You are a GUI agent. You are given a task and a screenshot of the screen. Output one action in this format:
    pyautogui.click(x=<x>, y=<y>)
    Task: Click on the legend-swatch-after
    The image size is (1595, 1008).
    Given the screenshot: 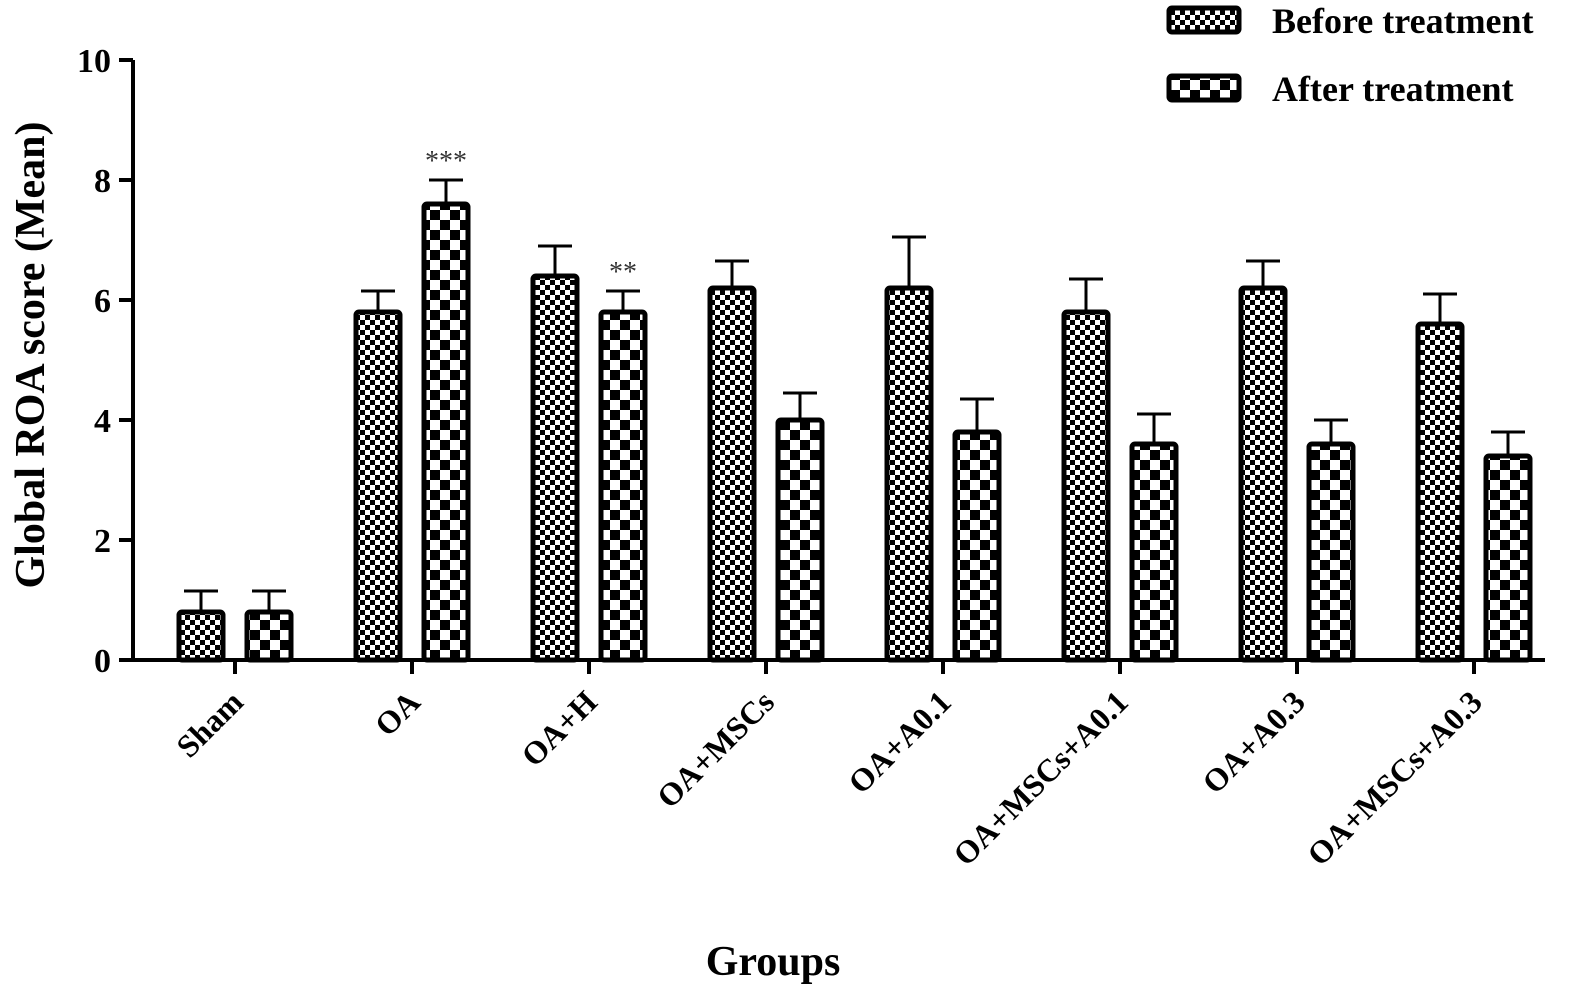 What is the action you would take?
    pyautogui.click(x=1204, y=88)
    